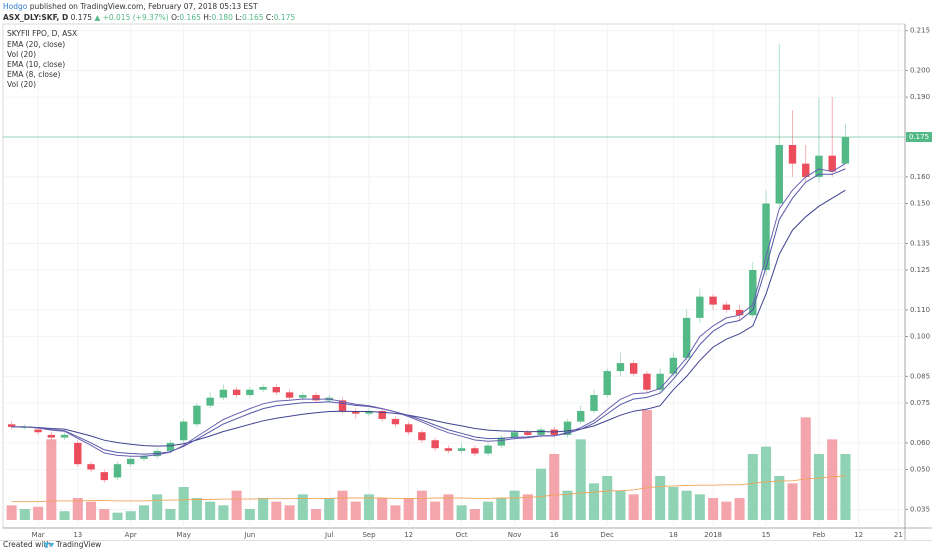 The image size is (932, 550). Describe the element at coordinates (329, 535) in the screenshot. I see `x-tick-label: Jul` at that location.